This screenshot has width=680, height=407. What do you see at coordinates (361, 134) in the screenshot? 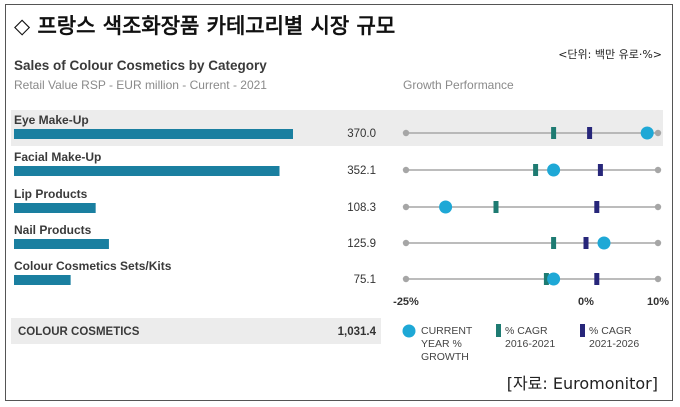
I see `value-label: 370.0` at bounding box center [361, 134].